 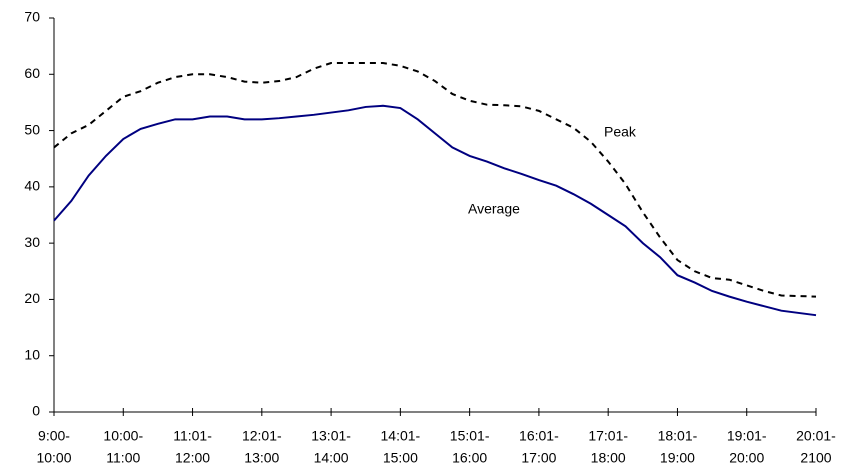 What do you see at coordinates (192, 436) in the screenshot?
I see `x-tick-label: 11:01-` at bounding box center [192, 436].